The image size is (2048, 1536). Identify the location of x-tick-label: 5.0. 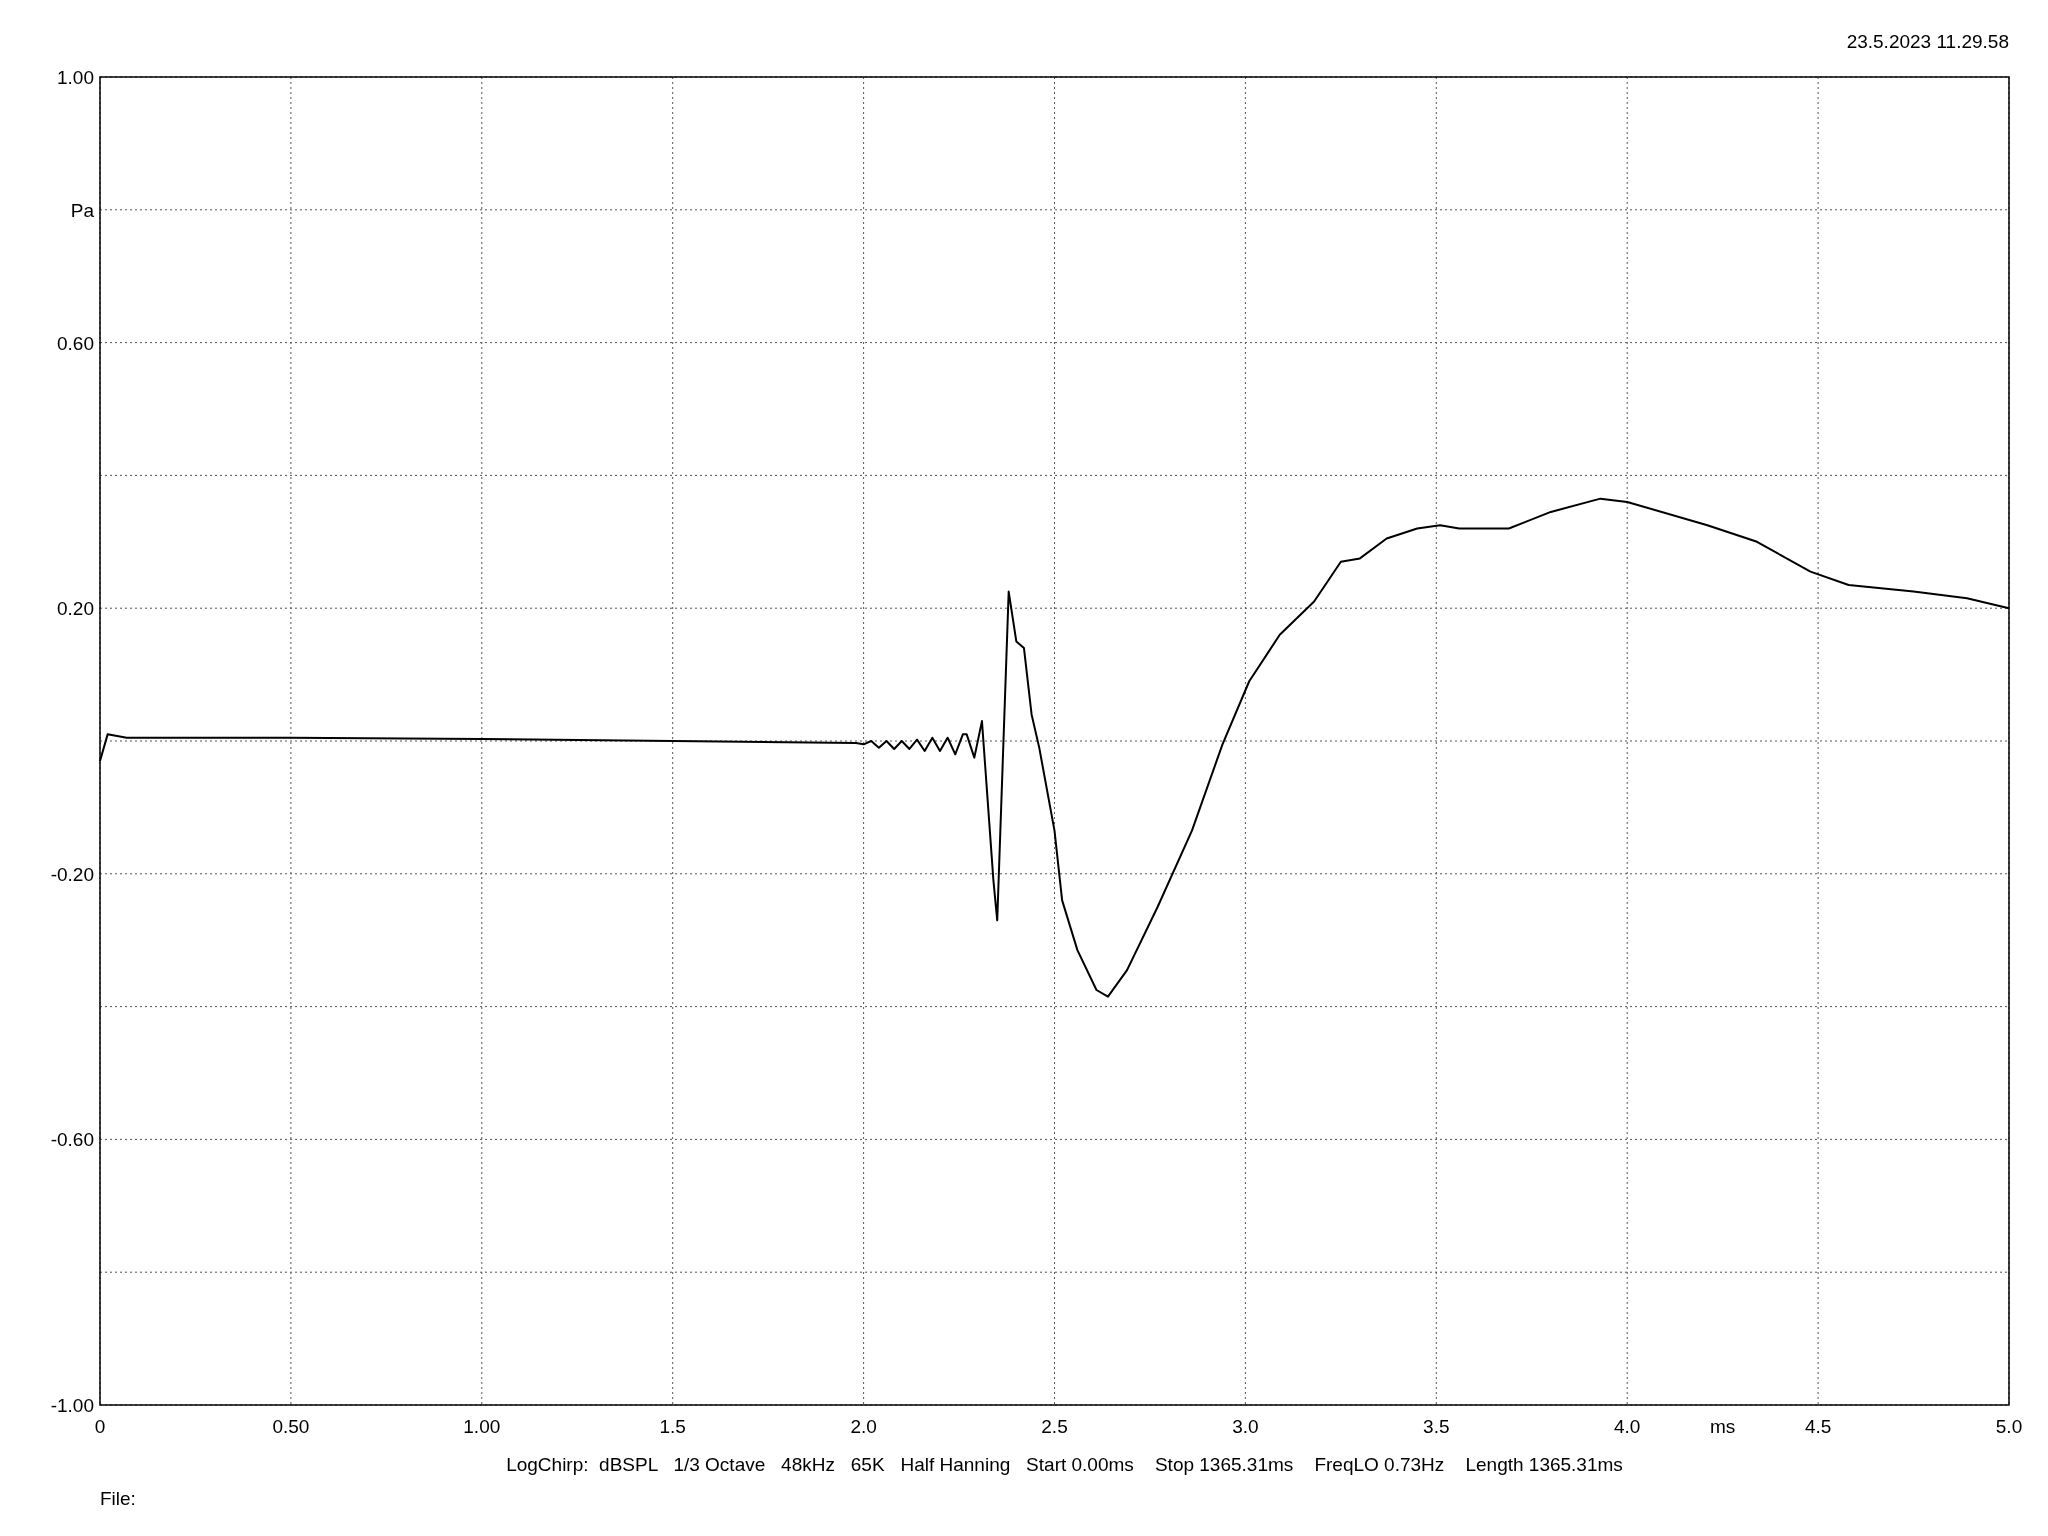
(2009, 1426).